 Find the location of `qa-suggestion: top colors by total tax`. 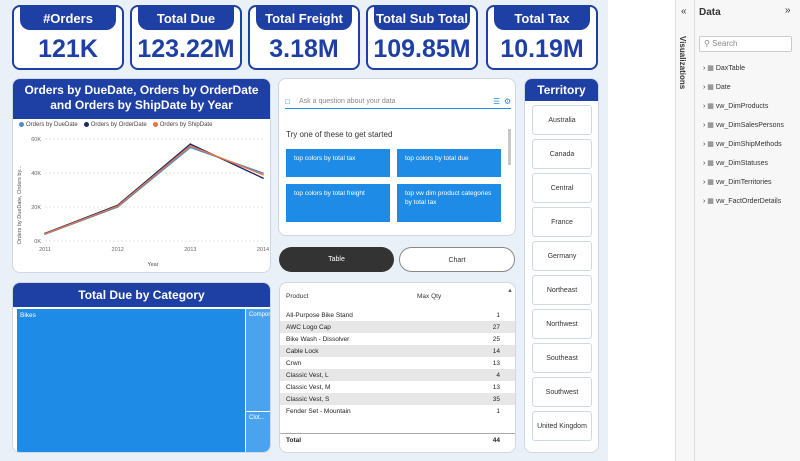

qa-suggestion: top colors by total tax is located at coordinates (338, 163).